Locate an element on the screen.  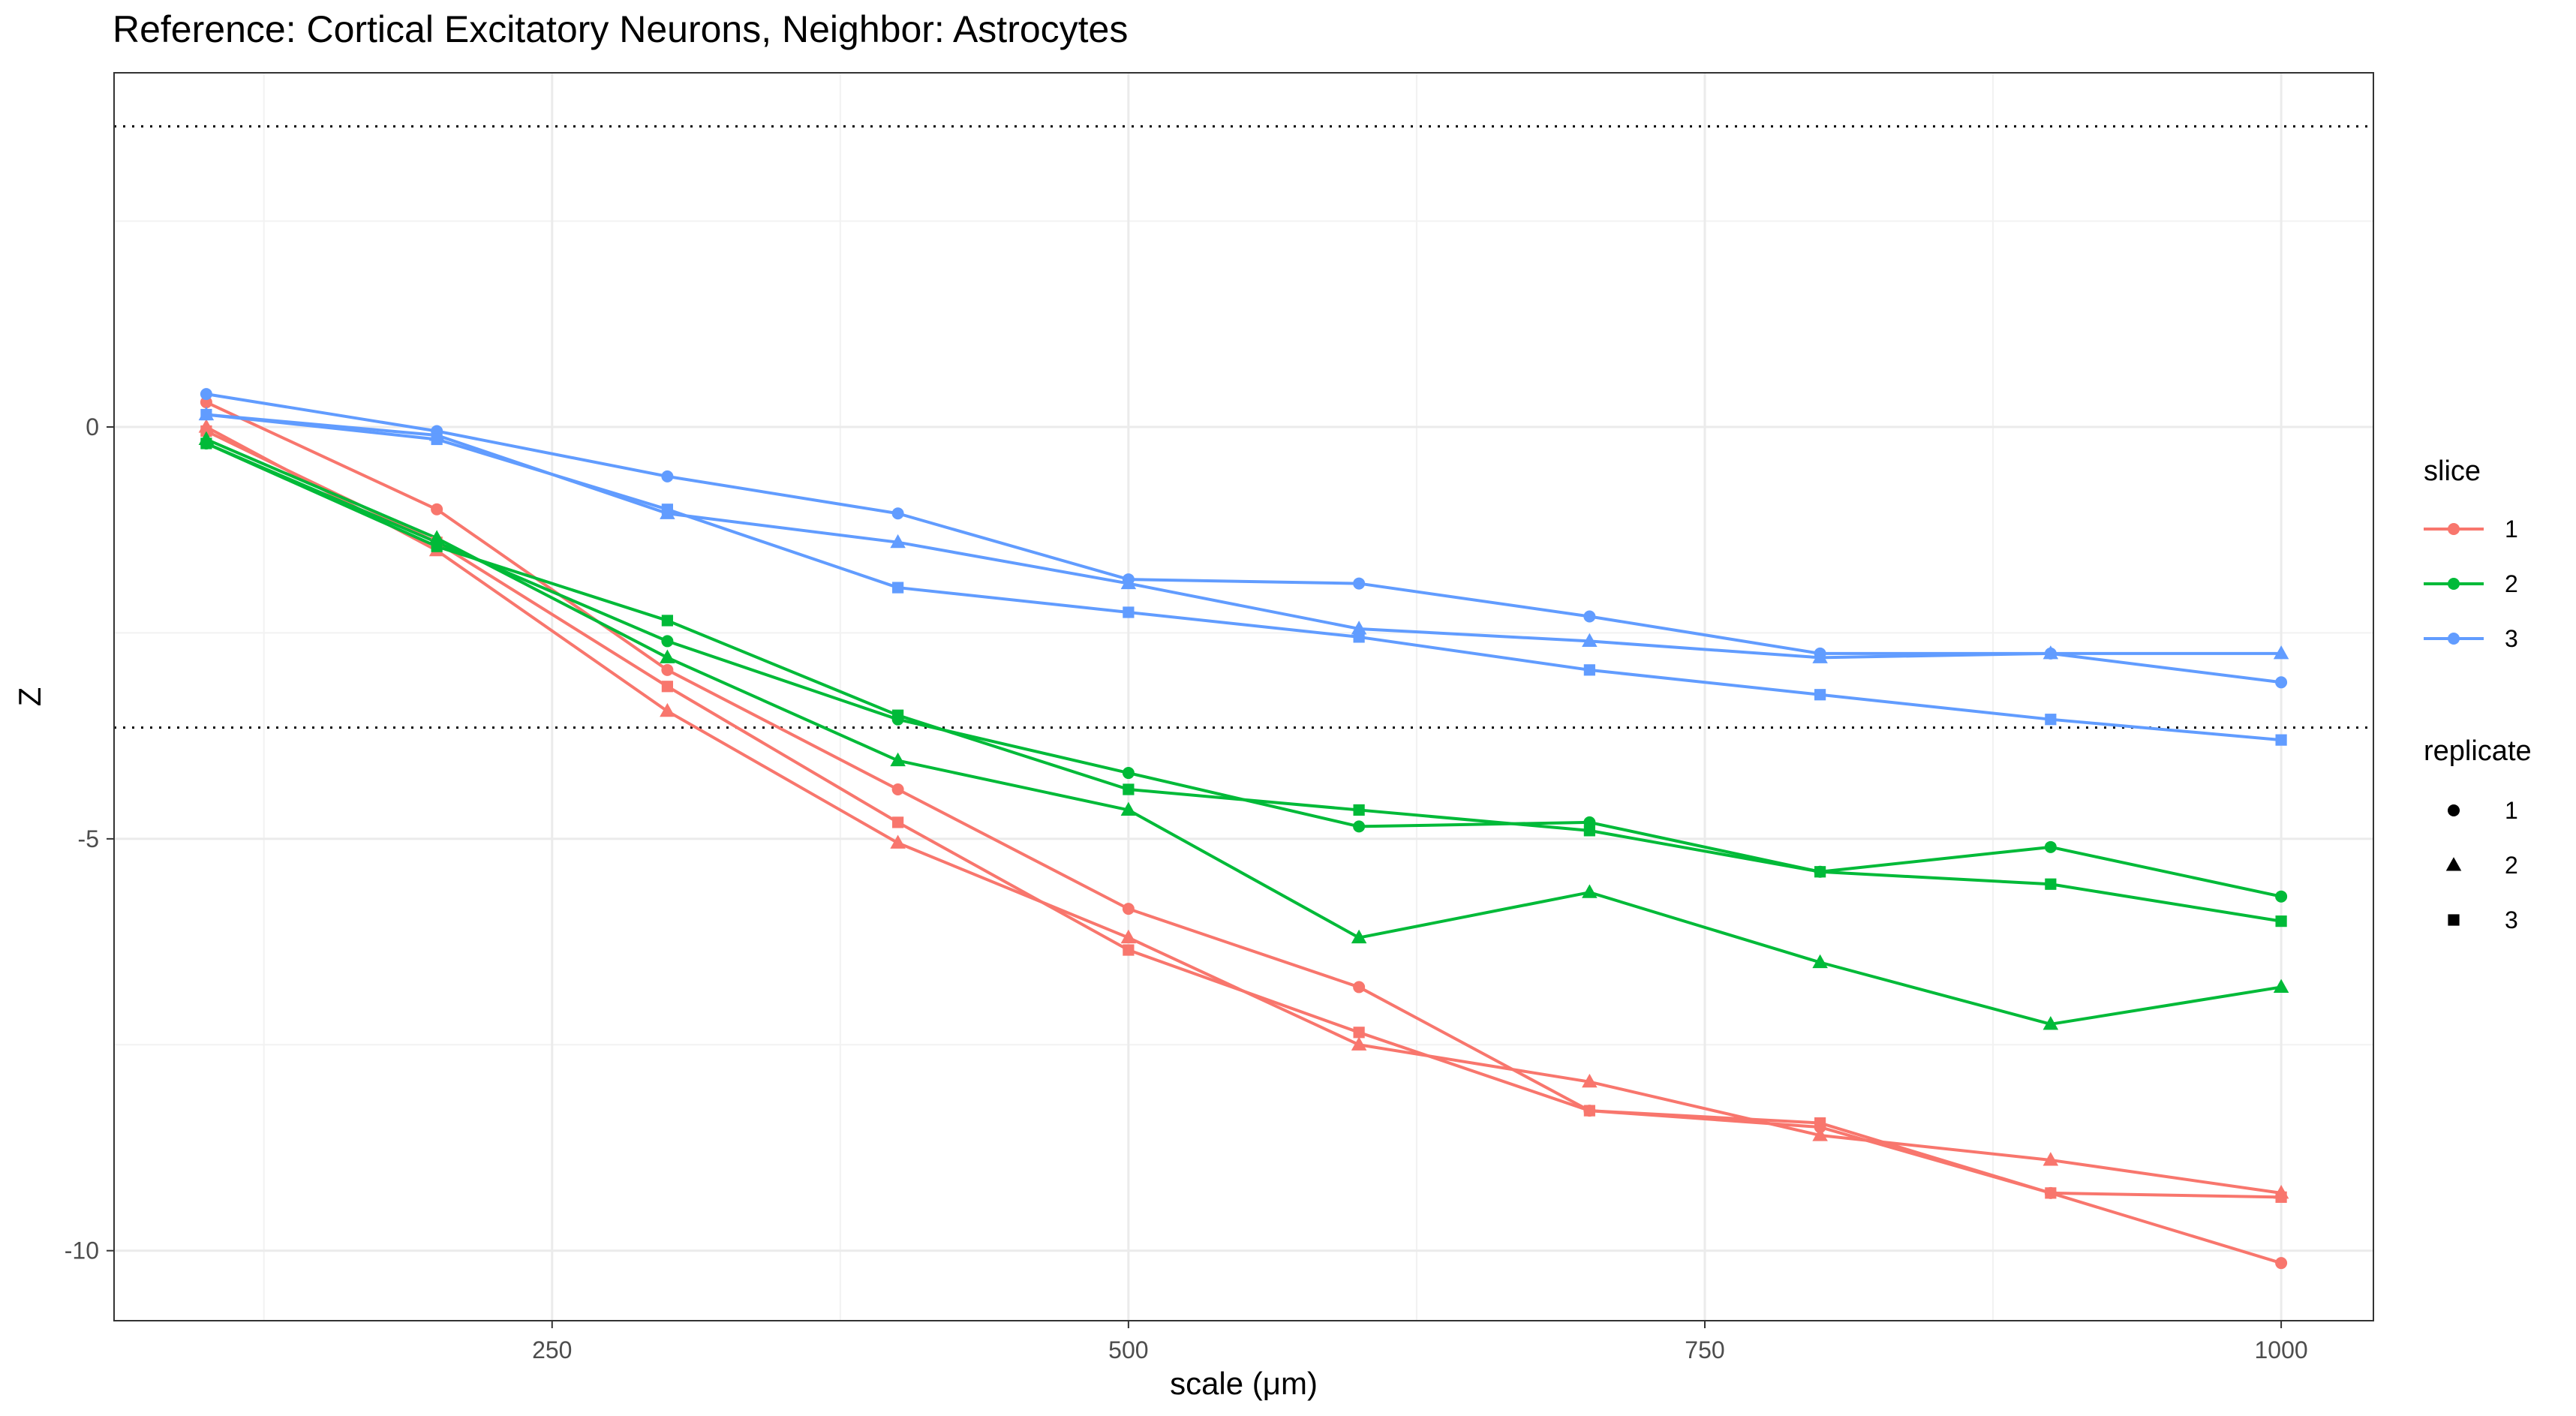
legend-replicate-title: replicate is located at coordinates (2478, 751).